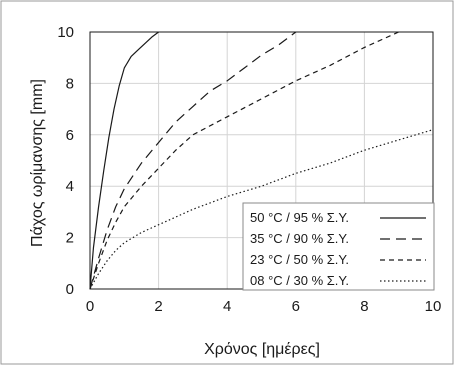 The height and width of the screenshot is (365, 454). I want to click on x-tick-label: 6, so click(296, 306).